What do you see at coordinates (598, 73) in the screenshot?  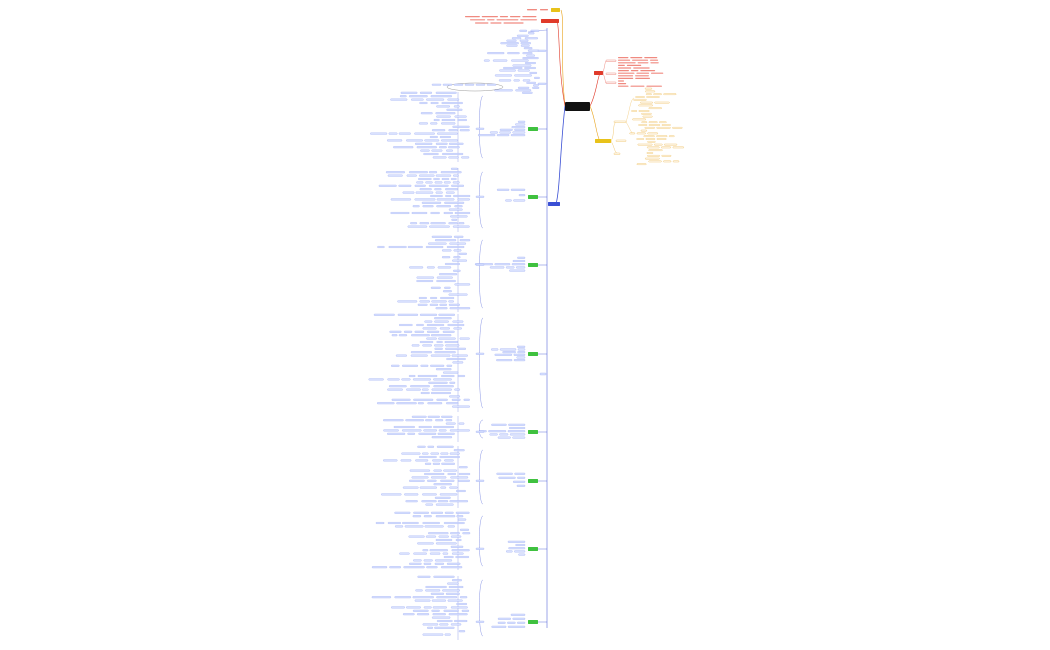 I see `right-red-node` at bounding box center [598, 73].